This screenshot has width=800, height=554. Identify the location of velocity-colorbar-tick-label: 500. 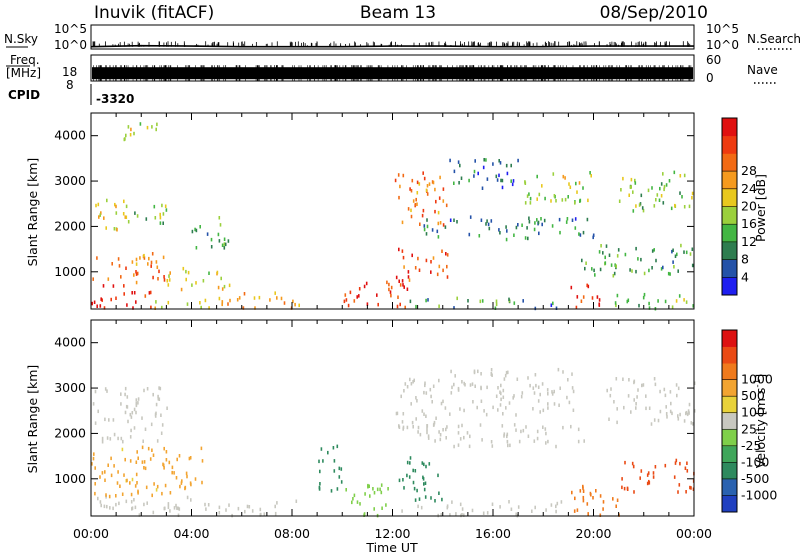
(753, 395).